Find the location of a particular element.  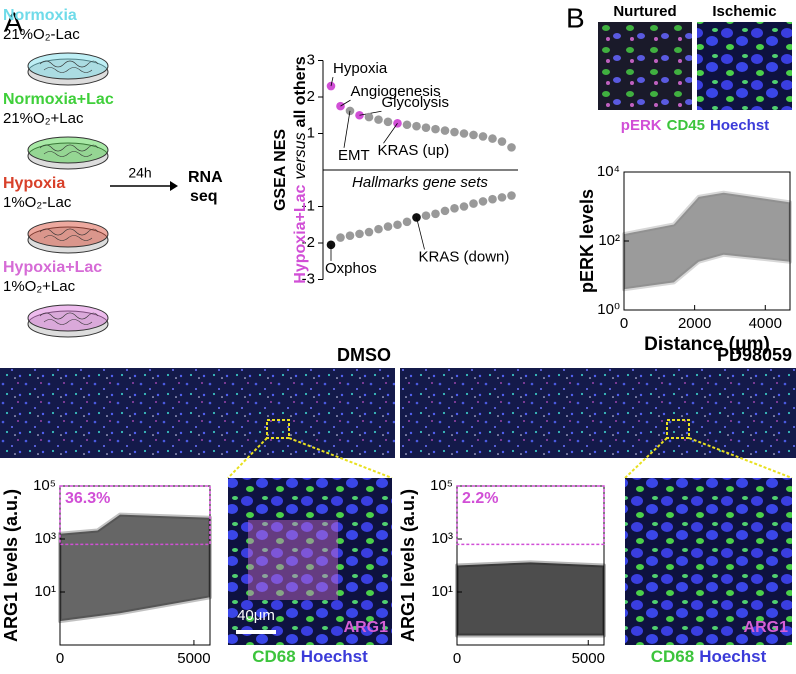

y-tick-label: -1 is located at coordinates (308, 205).